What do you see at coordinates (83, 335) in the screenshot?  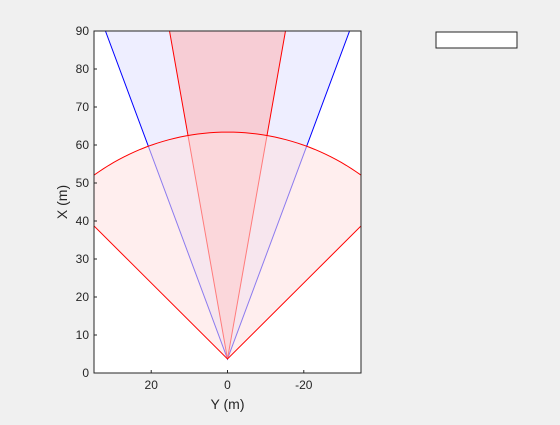 I see `y-tick-label-1: 10` at bounding box center [83, 335].